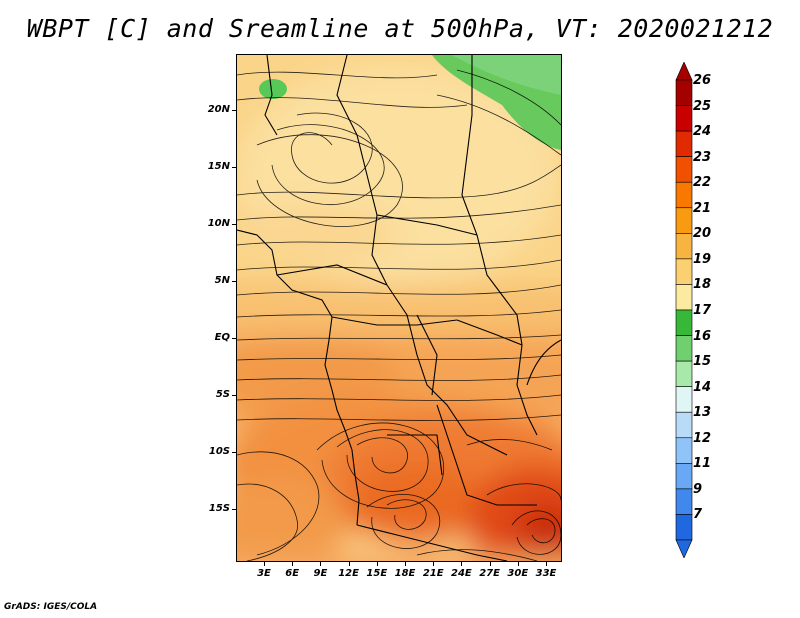 This screenshot has height=618, width=800. I want to click on colorbar-label: 7, so click(698, 515).